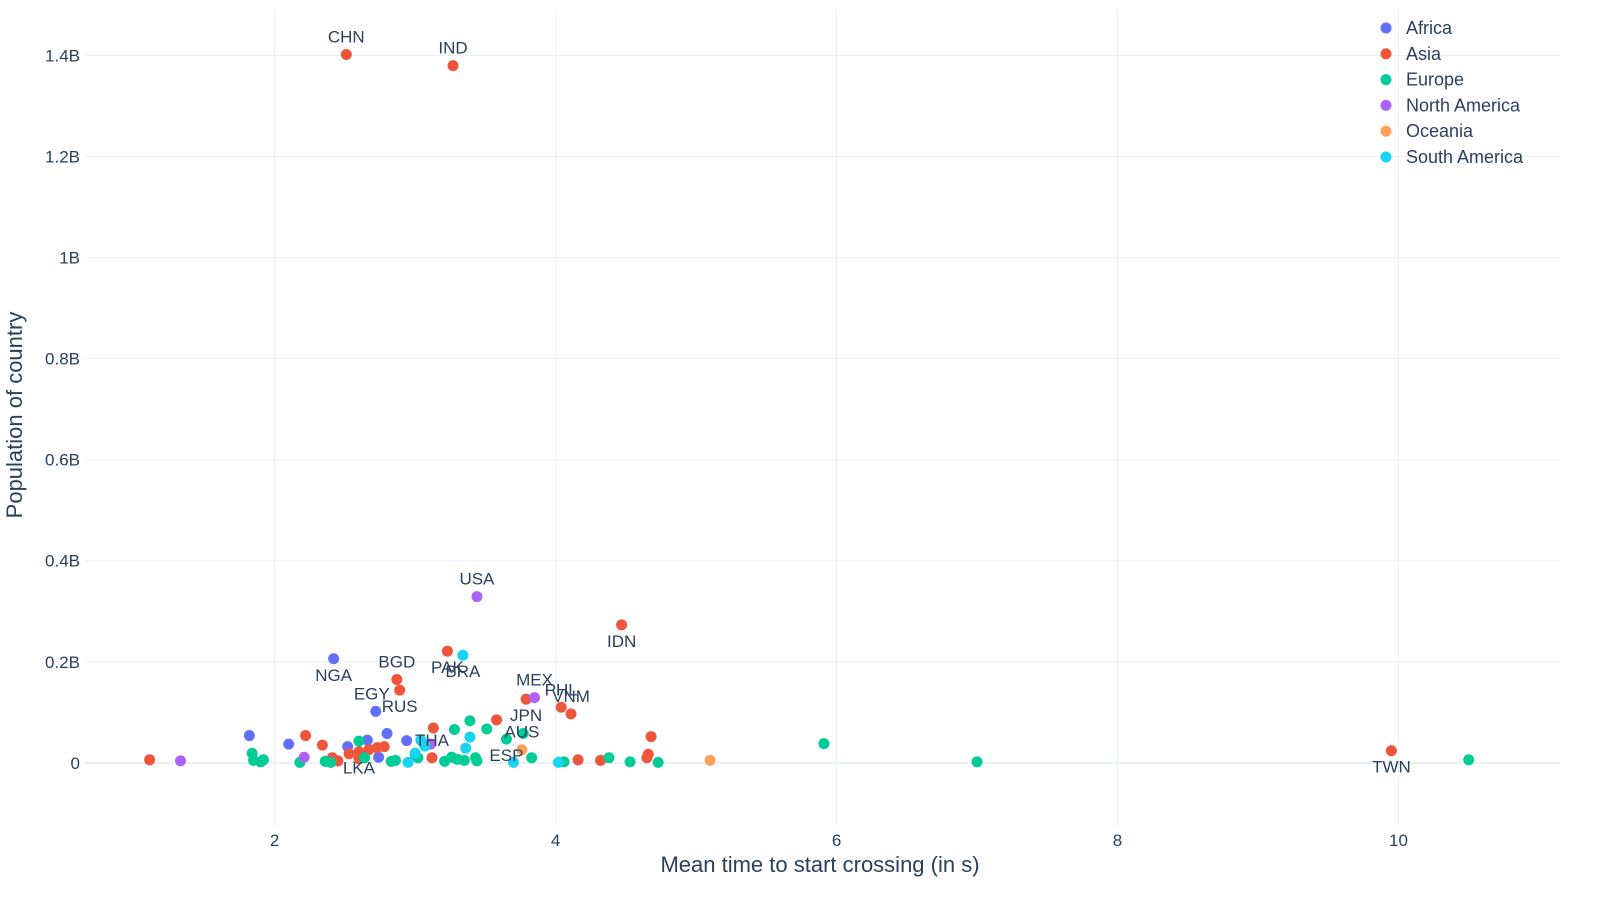 The height and width of the screenshot is (900, 1600). I want to click on y-tick-label: 0.2B, so click(62, 662).